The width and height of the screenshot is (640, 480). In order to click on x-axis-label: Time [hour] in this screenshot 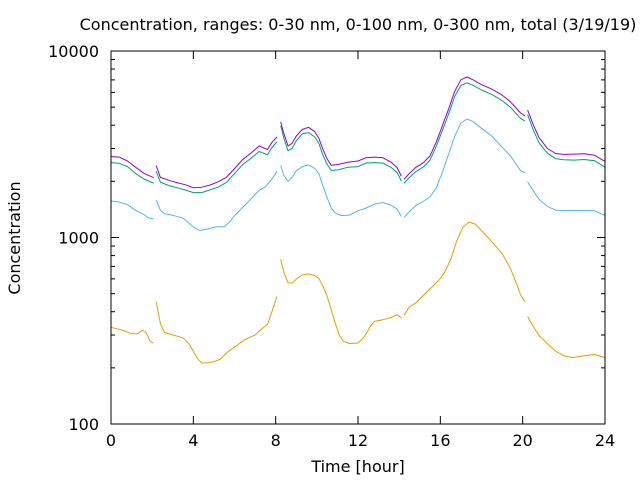, I will do `click(357, 466)`.